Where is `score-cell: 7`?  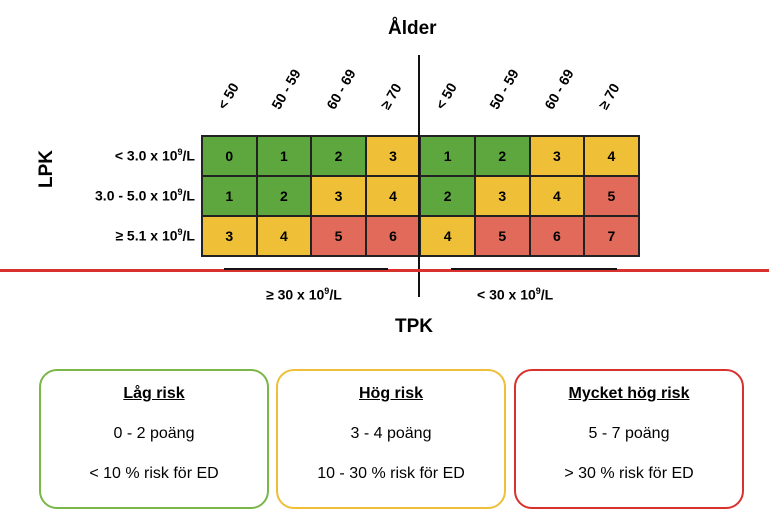
score-cell: 7 is located at coordinates (611, 236).